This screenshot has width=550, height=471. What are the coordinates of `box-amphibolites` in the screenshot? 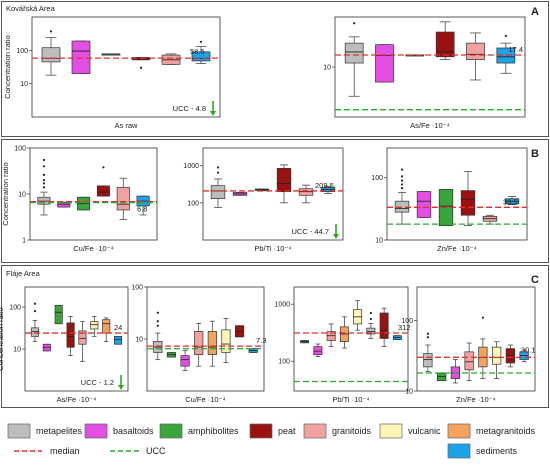 It's located at (442, 377).